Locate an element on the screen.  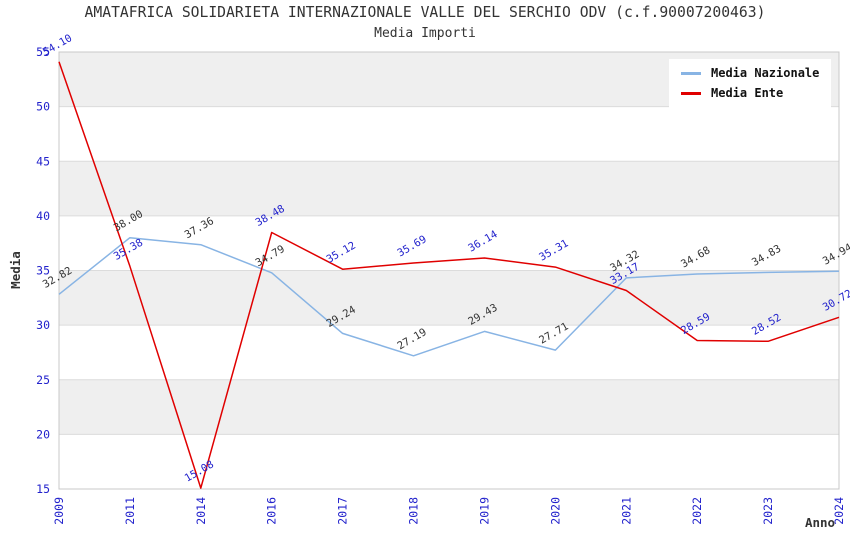
data-label: 36.14 is located at coordinates (482, 241).